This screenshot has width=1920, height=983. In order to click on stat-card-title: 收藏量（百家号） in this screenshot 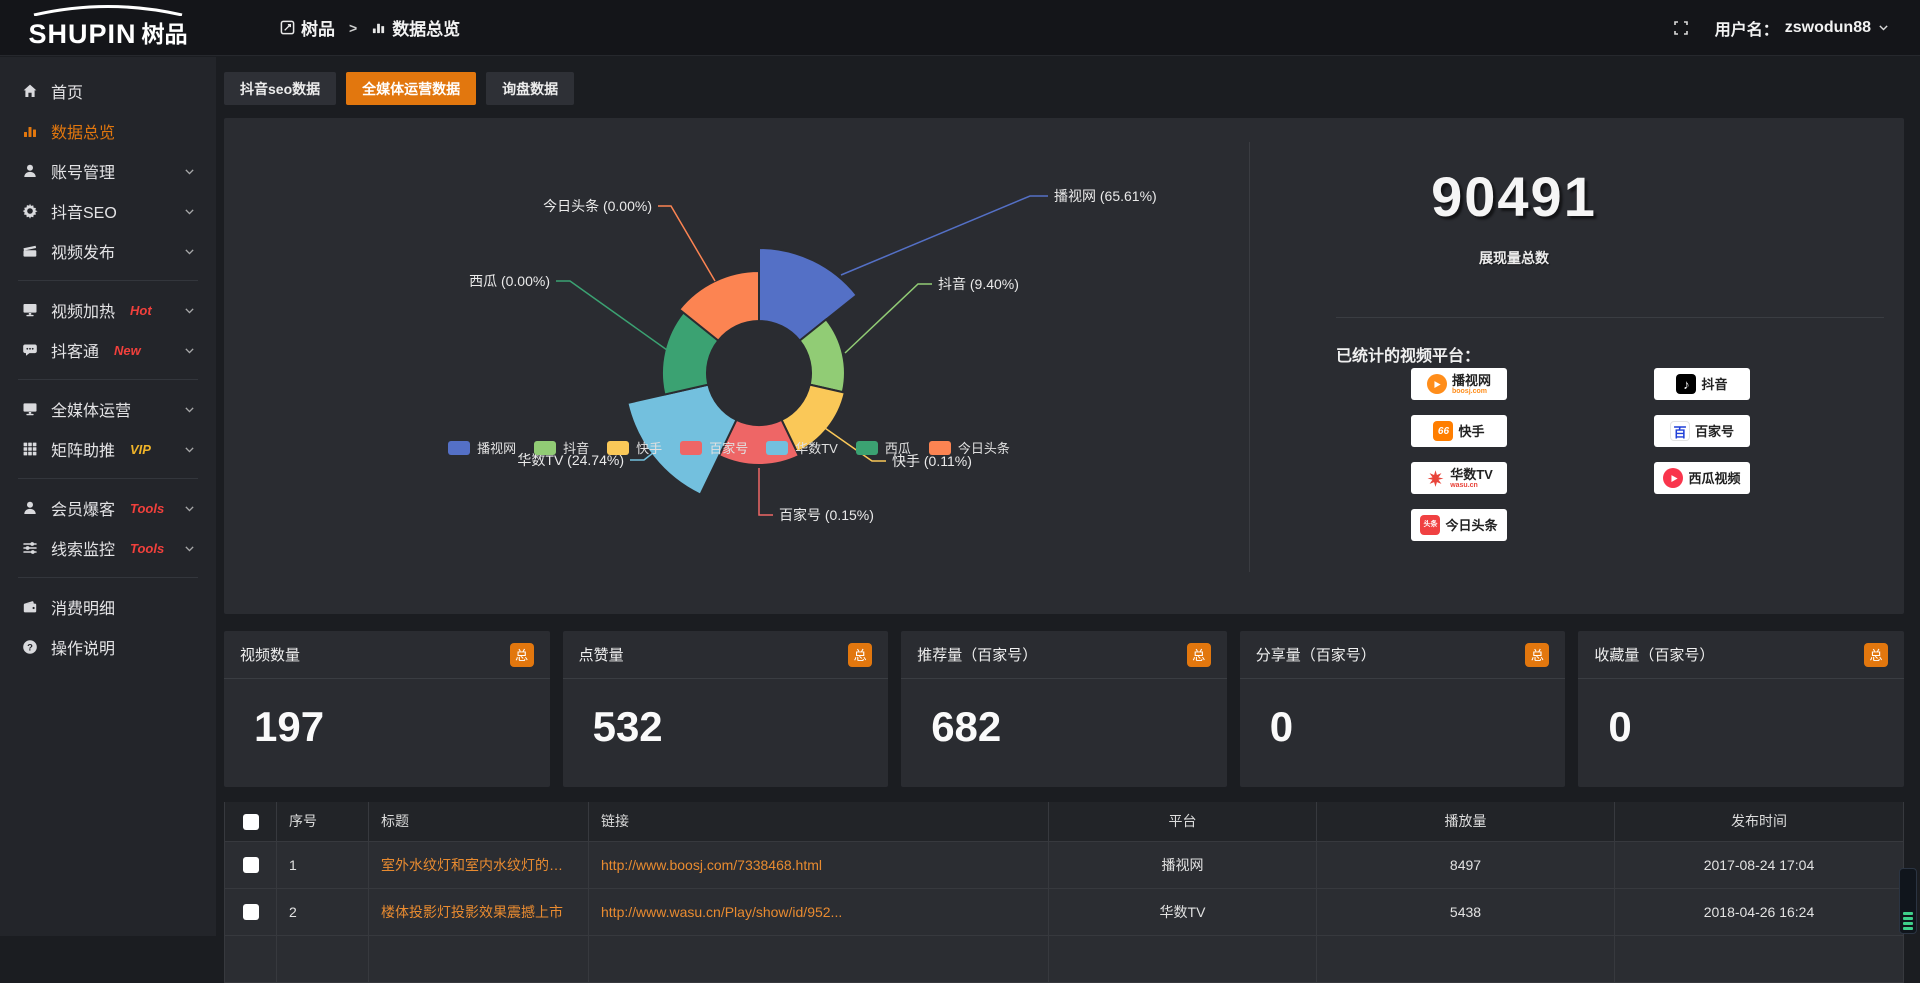, I will do `click(1654, 654)`.